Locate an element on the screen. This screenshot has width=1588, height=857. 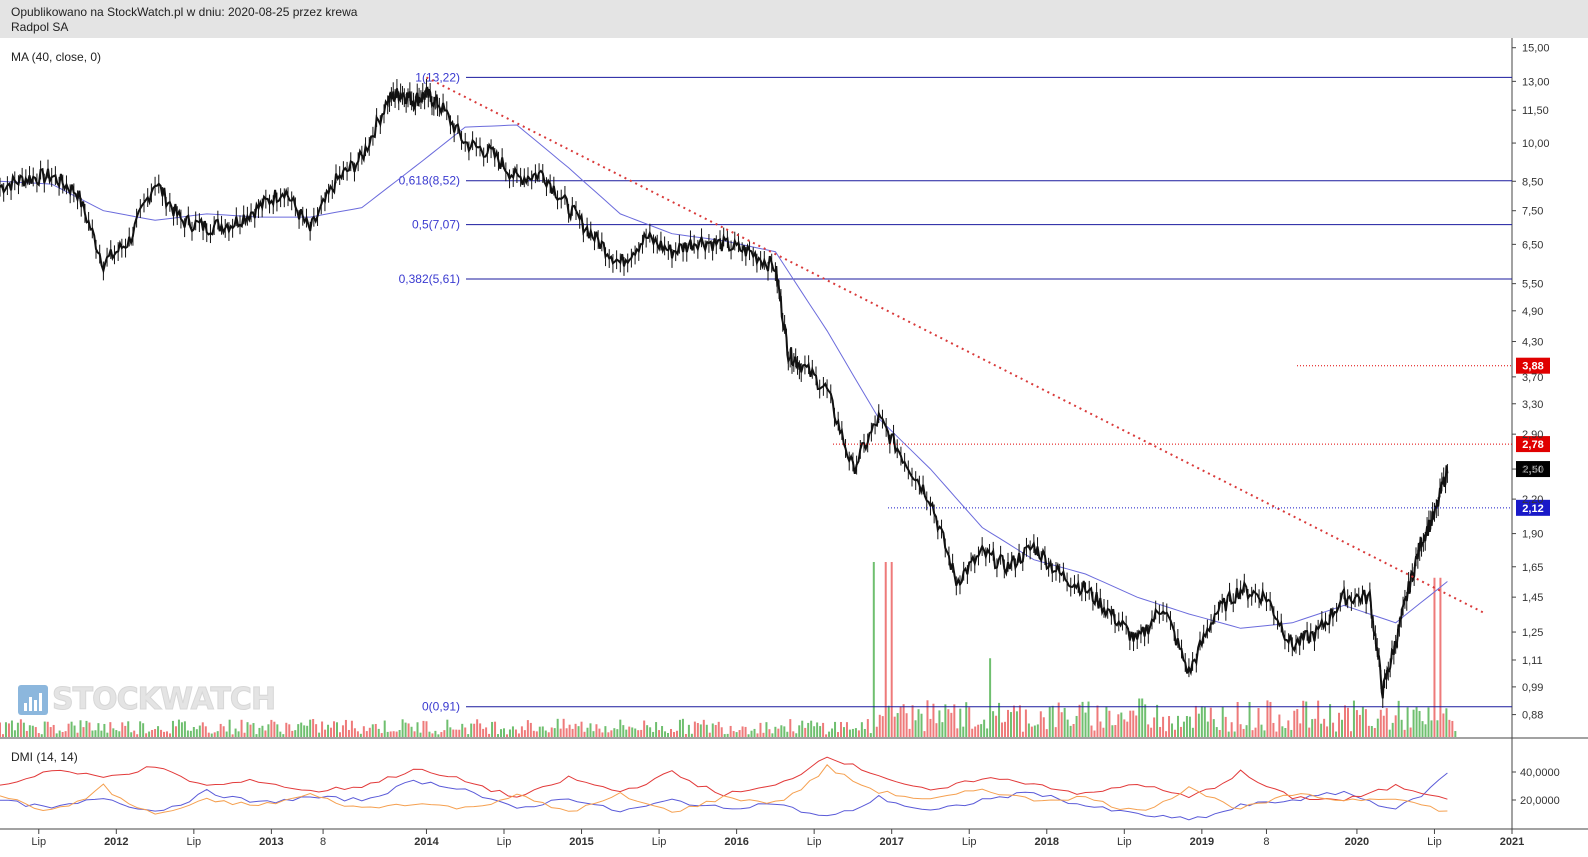
instrument-name: Radpol SA is located at coordinates (40, 27).